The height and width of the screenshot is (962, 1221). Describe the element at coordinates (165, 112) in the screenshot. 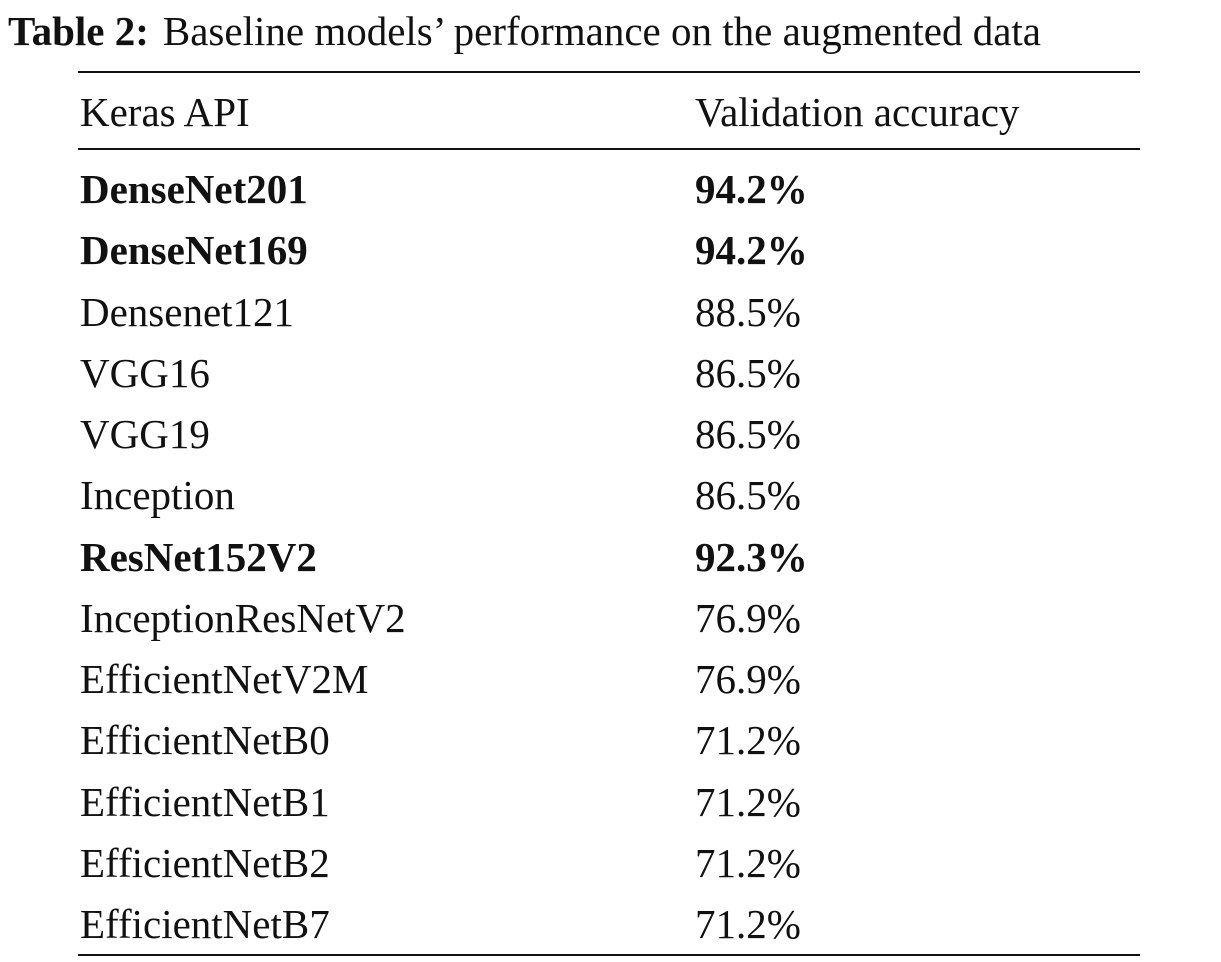

I see `header-cell: Keras API` at that location.